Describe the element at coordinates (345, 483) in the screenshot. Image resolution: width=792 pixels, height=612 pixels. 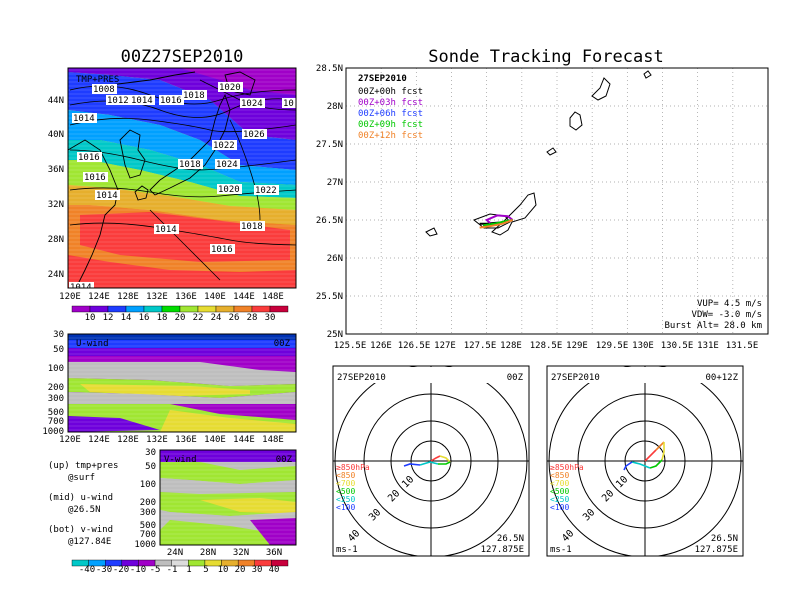
I see `svg-text: <700` at that location.